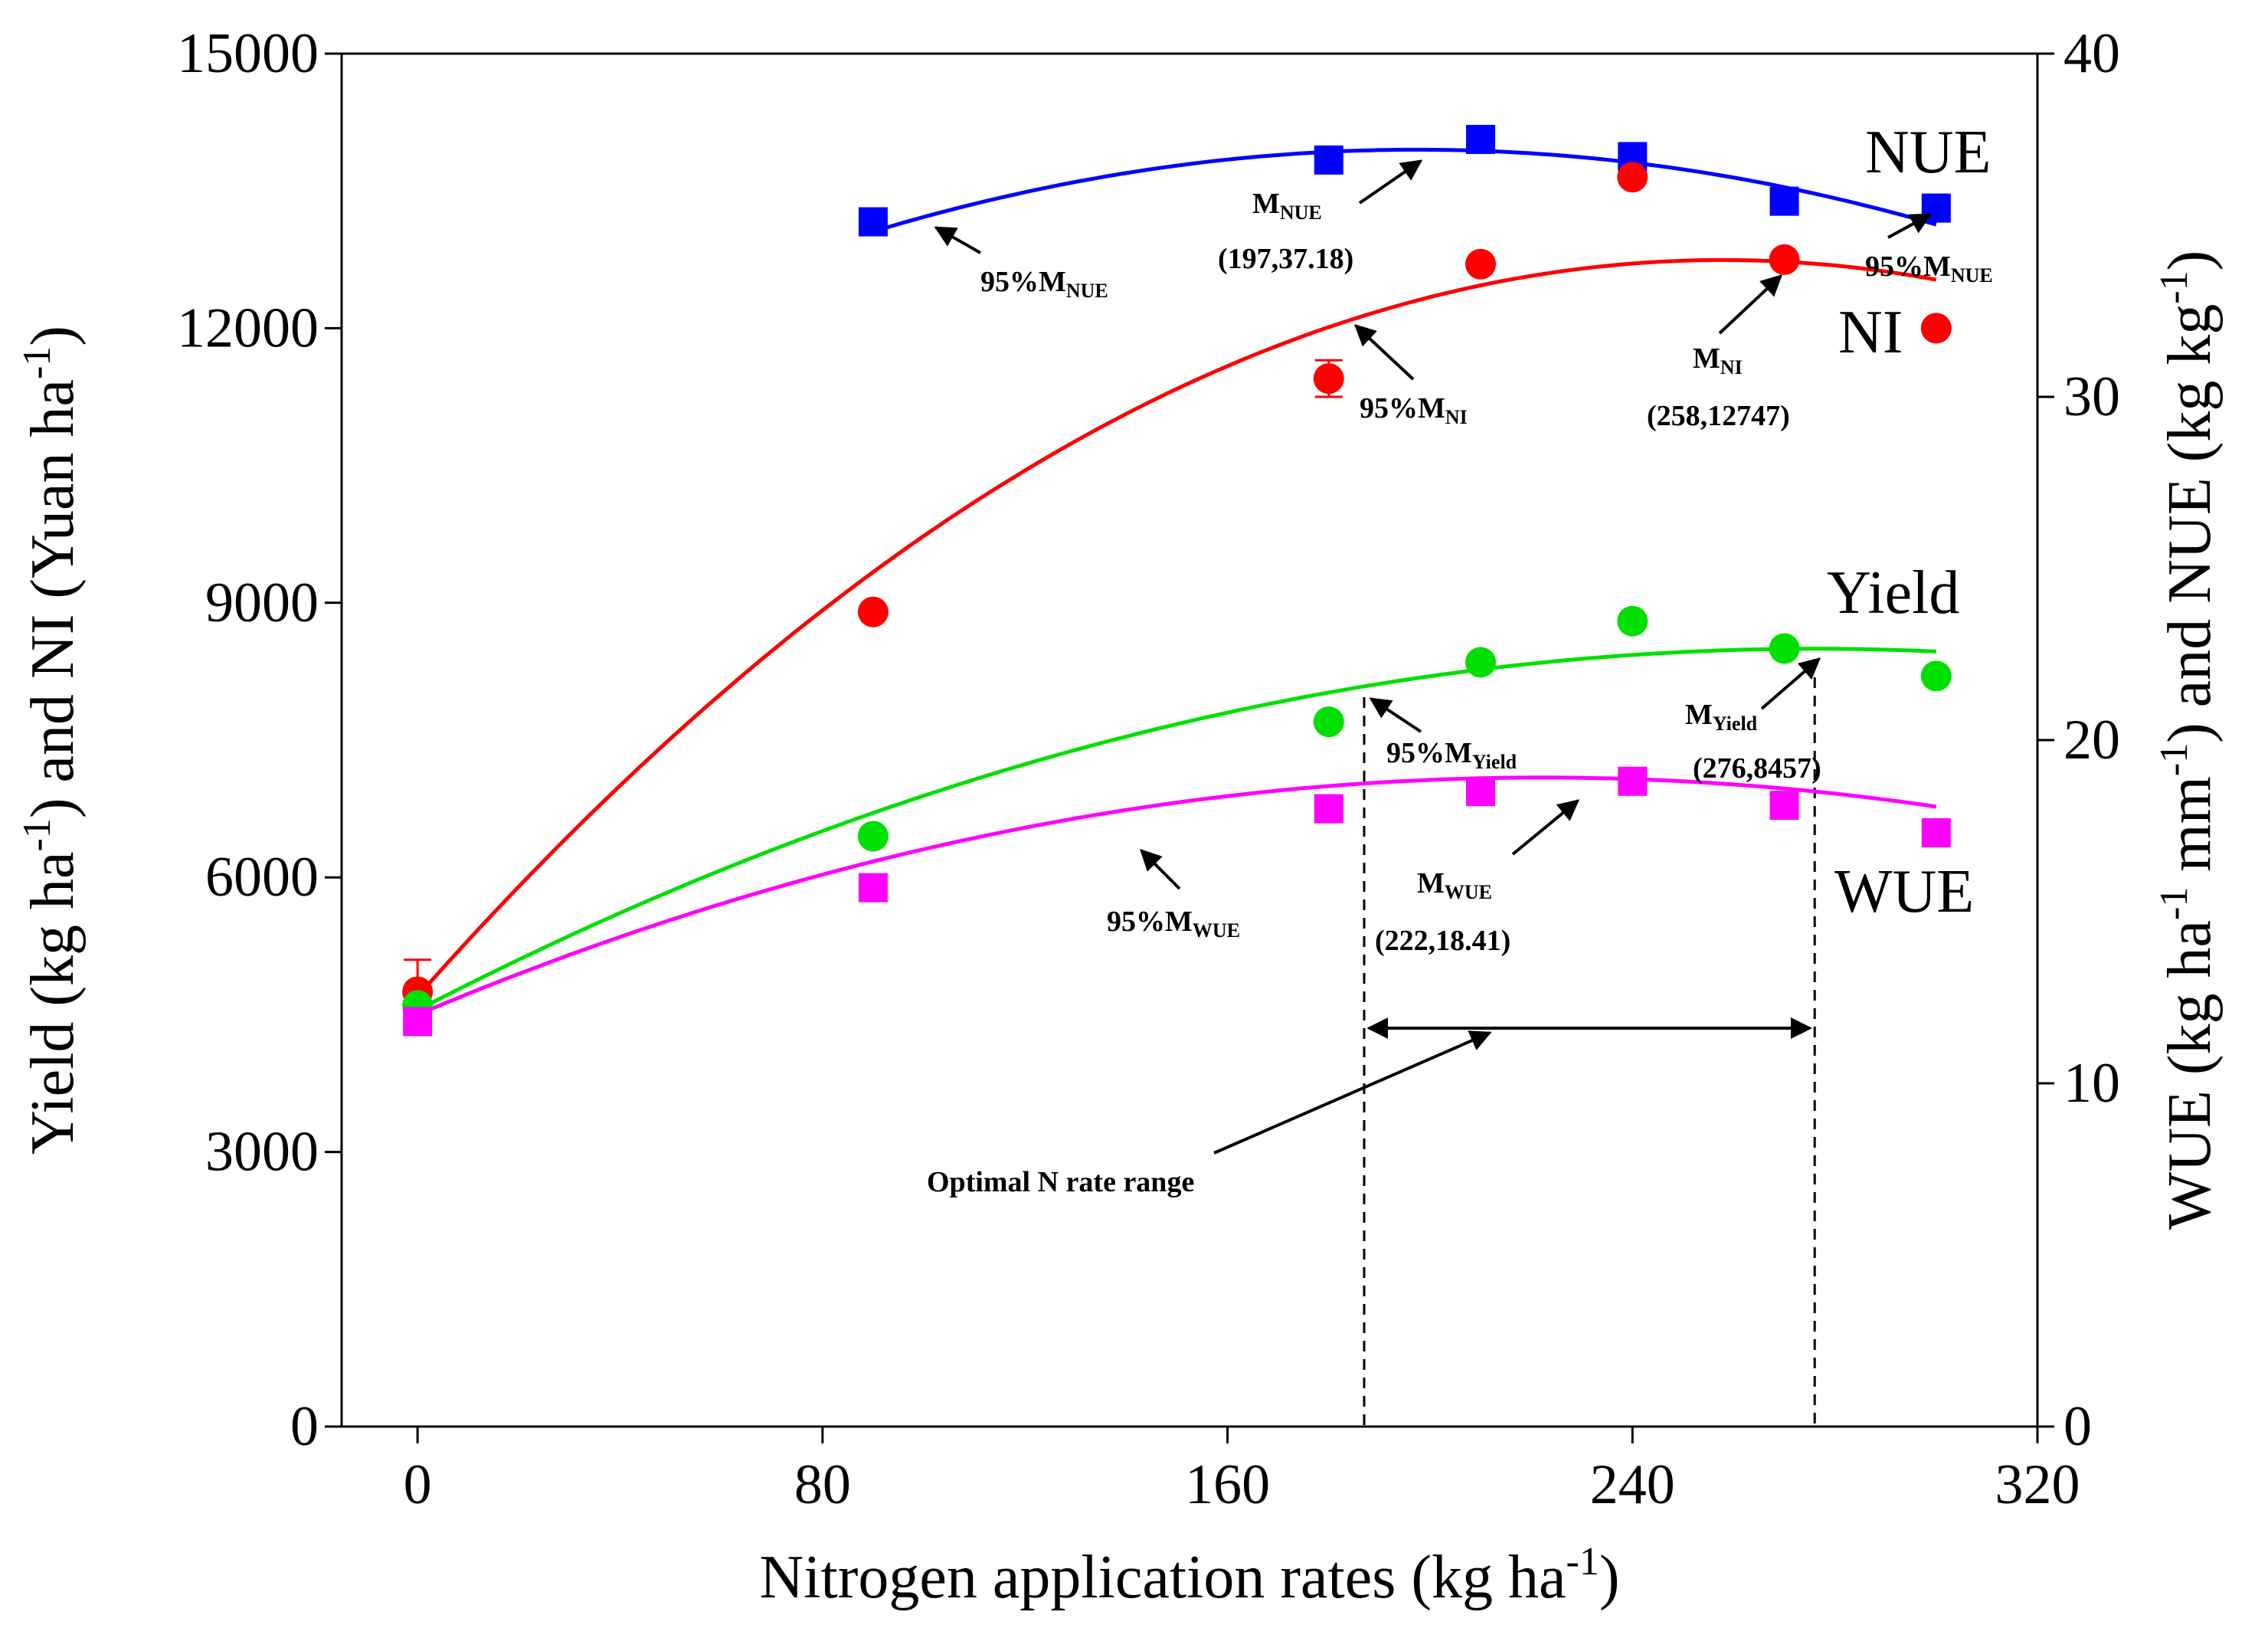 The width and height of the screenshot is (2268, 1638). What do you see at coordinates (1929, 269) in the screenshot?
I see `label-p95-nue-right: 95%MNUE` at bounding box center [1929, 269].